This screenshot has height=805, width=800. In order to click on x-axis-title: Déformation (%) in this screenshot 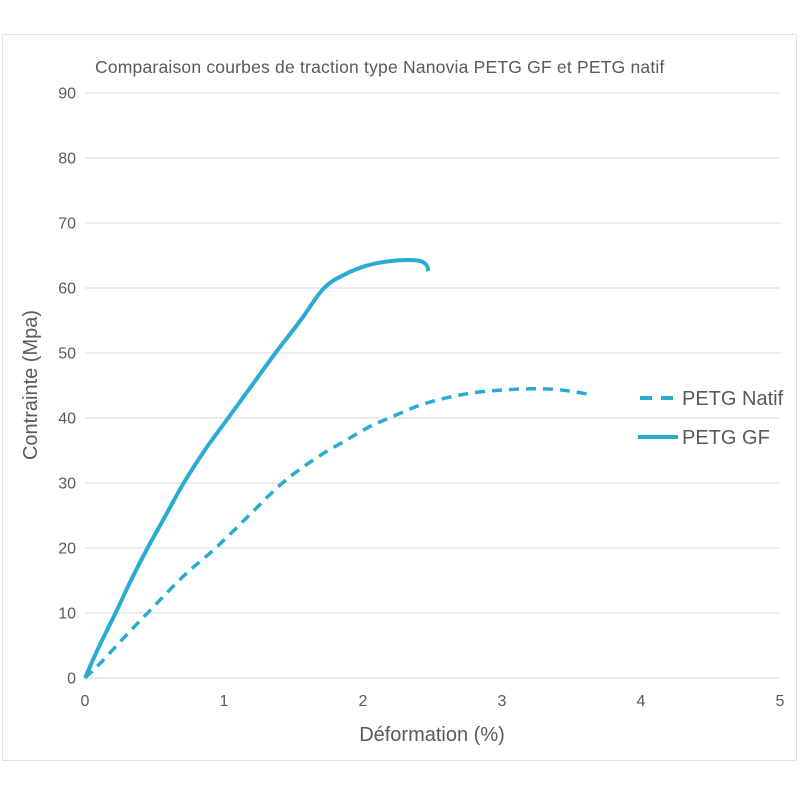, I will do `click(432, 735)`.